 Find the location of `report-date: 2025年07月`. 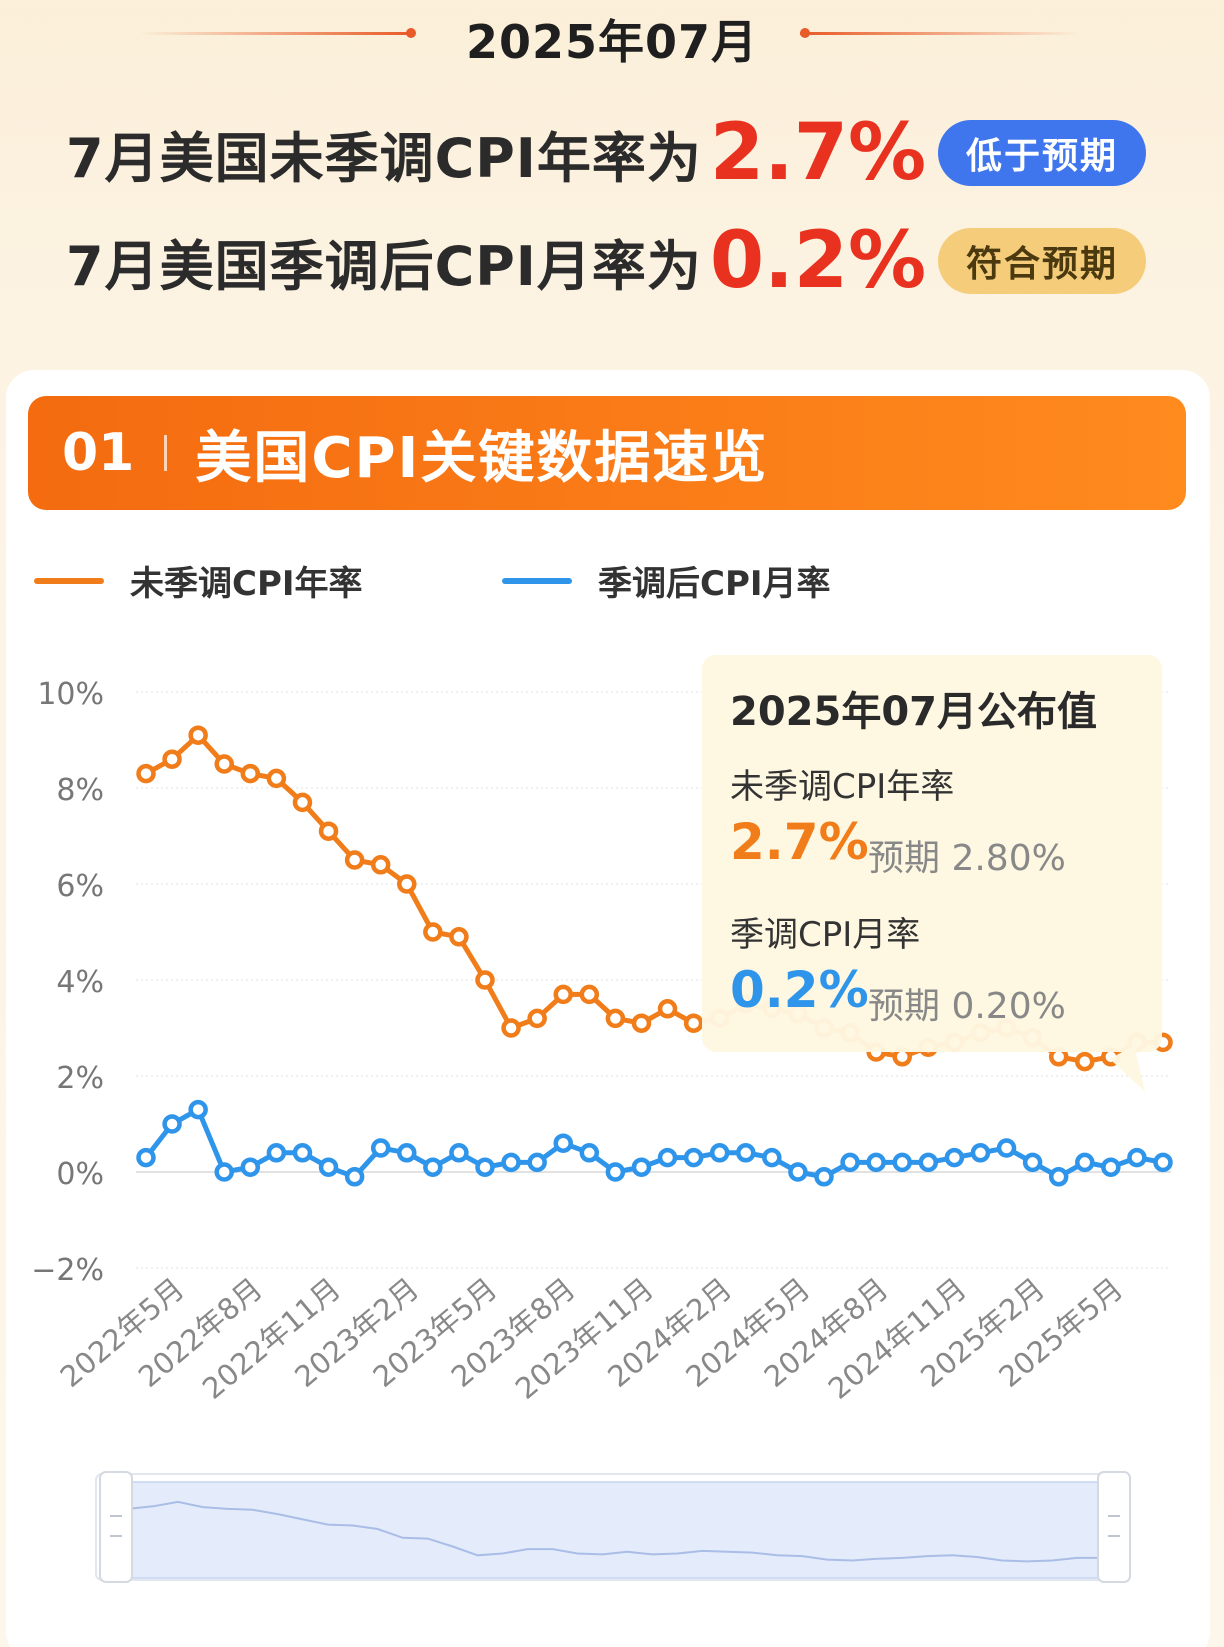

report-date: 2025年07月 is located at coordinates (612, 42).